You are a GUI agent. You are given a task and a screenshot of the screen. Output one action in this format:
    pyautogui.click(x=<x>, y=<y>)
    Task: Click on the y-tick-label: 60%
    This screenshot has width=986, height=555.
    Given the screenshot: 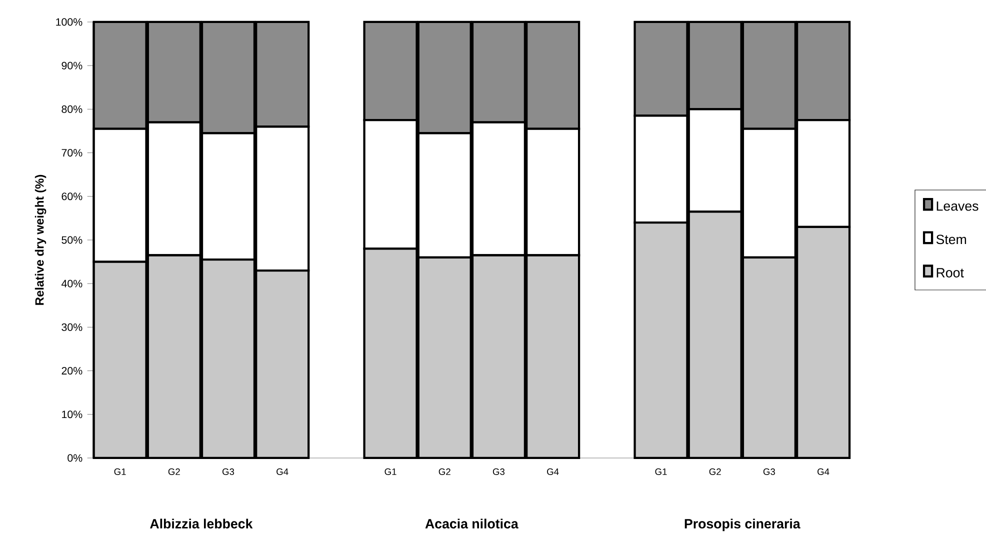 What is the action you would take?
    pyautogui.click(x=72, y=196)
    